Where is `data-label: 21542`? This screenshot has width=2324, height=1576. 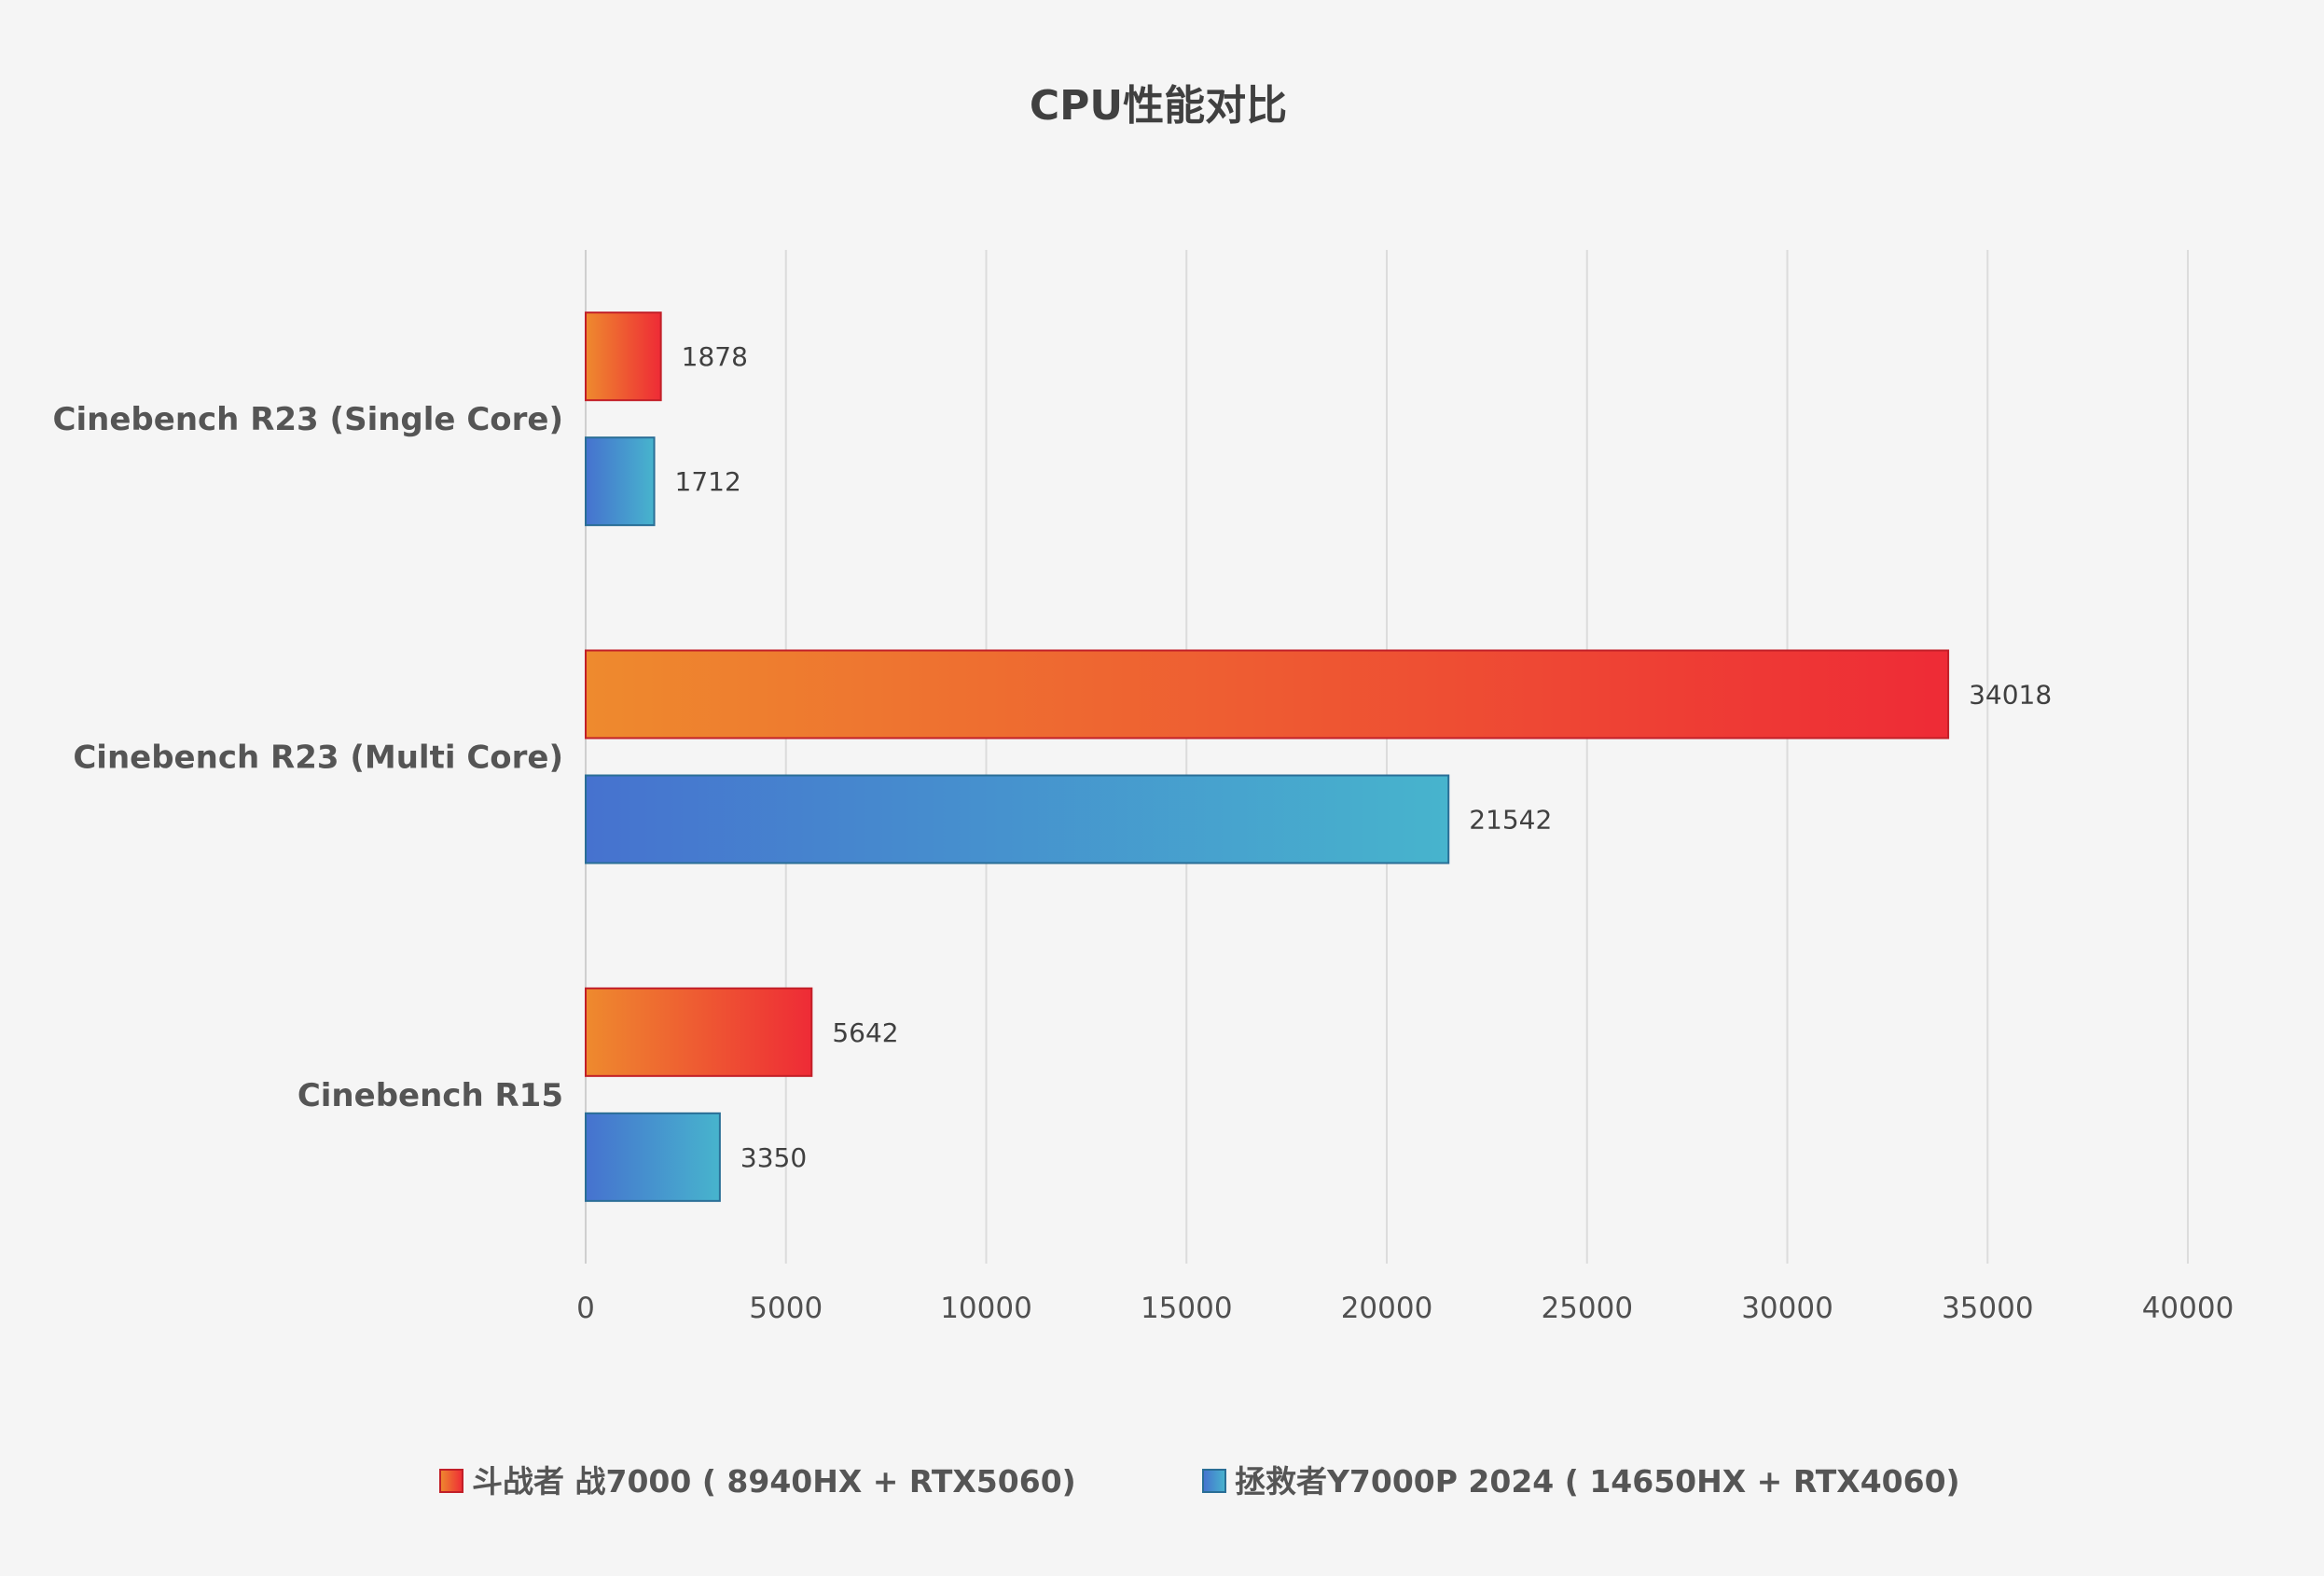 data-label: 21542 is located at coordinates (1510, 820).